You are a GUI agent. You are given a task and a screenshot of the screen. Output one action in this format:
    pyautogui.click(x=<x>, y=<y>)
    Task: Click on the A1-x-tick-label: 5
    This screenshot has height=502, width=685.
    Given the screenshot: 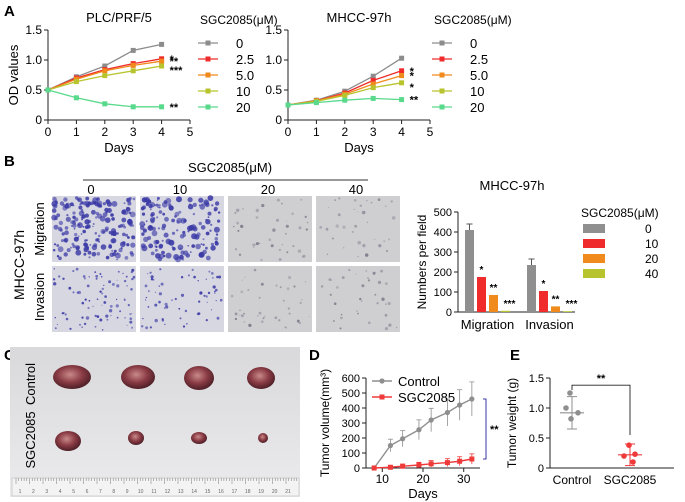 What is the action you would take?
    pyautogui.click(x=190, y=132)
    